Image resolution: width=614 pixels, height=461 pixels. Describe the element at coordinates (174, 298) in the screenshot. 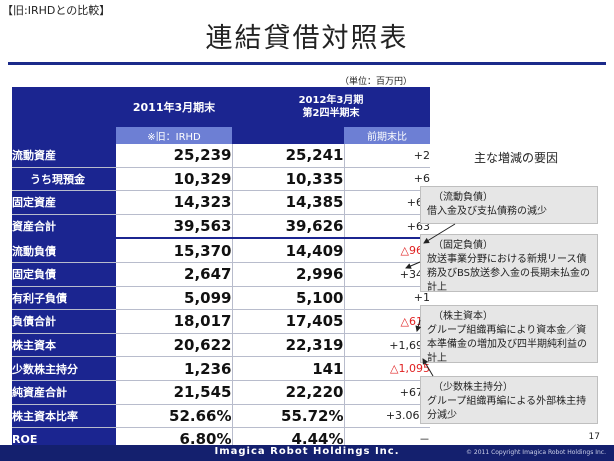

I see `row-value-fy2011: 5,099` at that location.